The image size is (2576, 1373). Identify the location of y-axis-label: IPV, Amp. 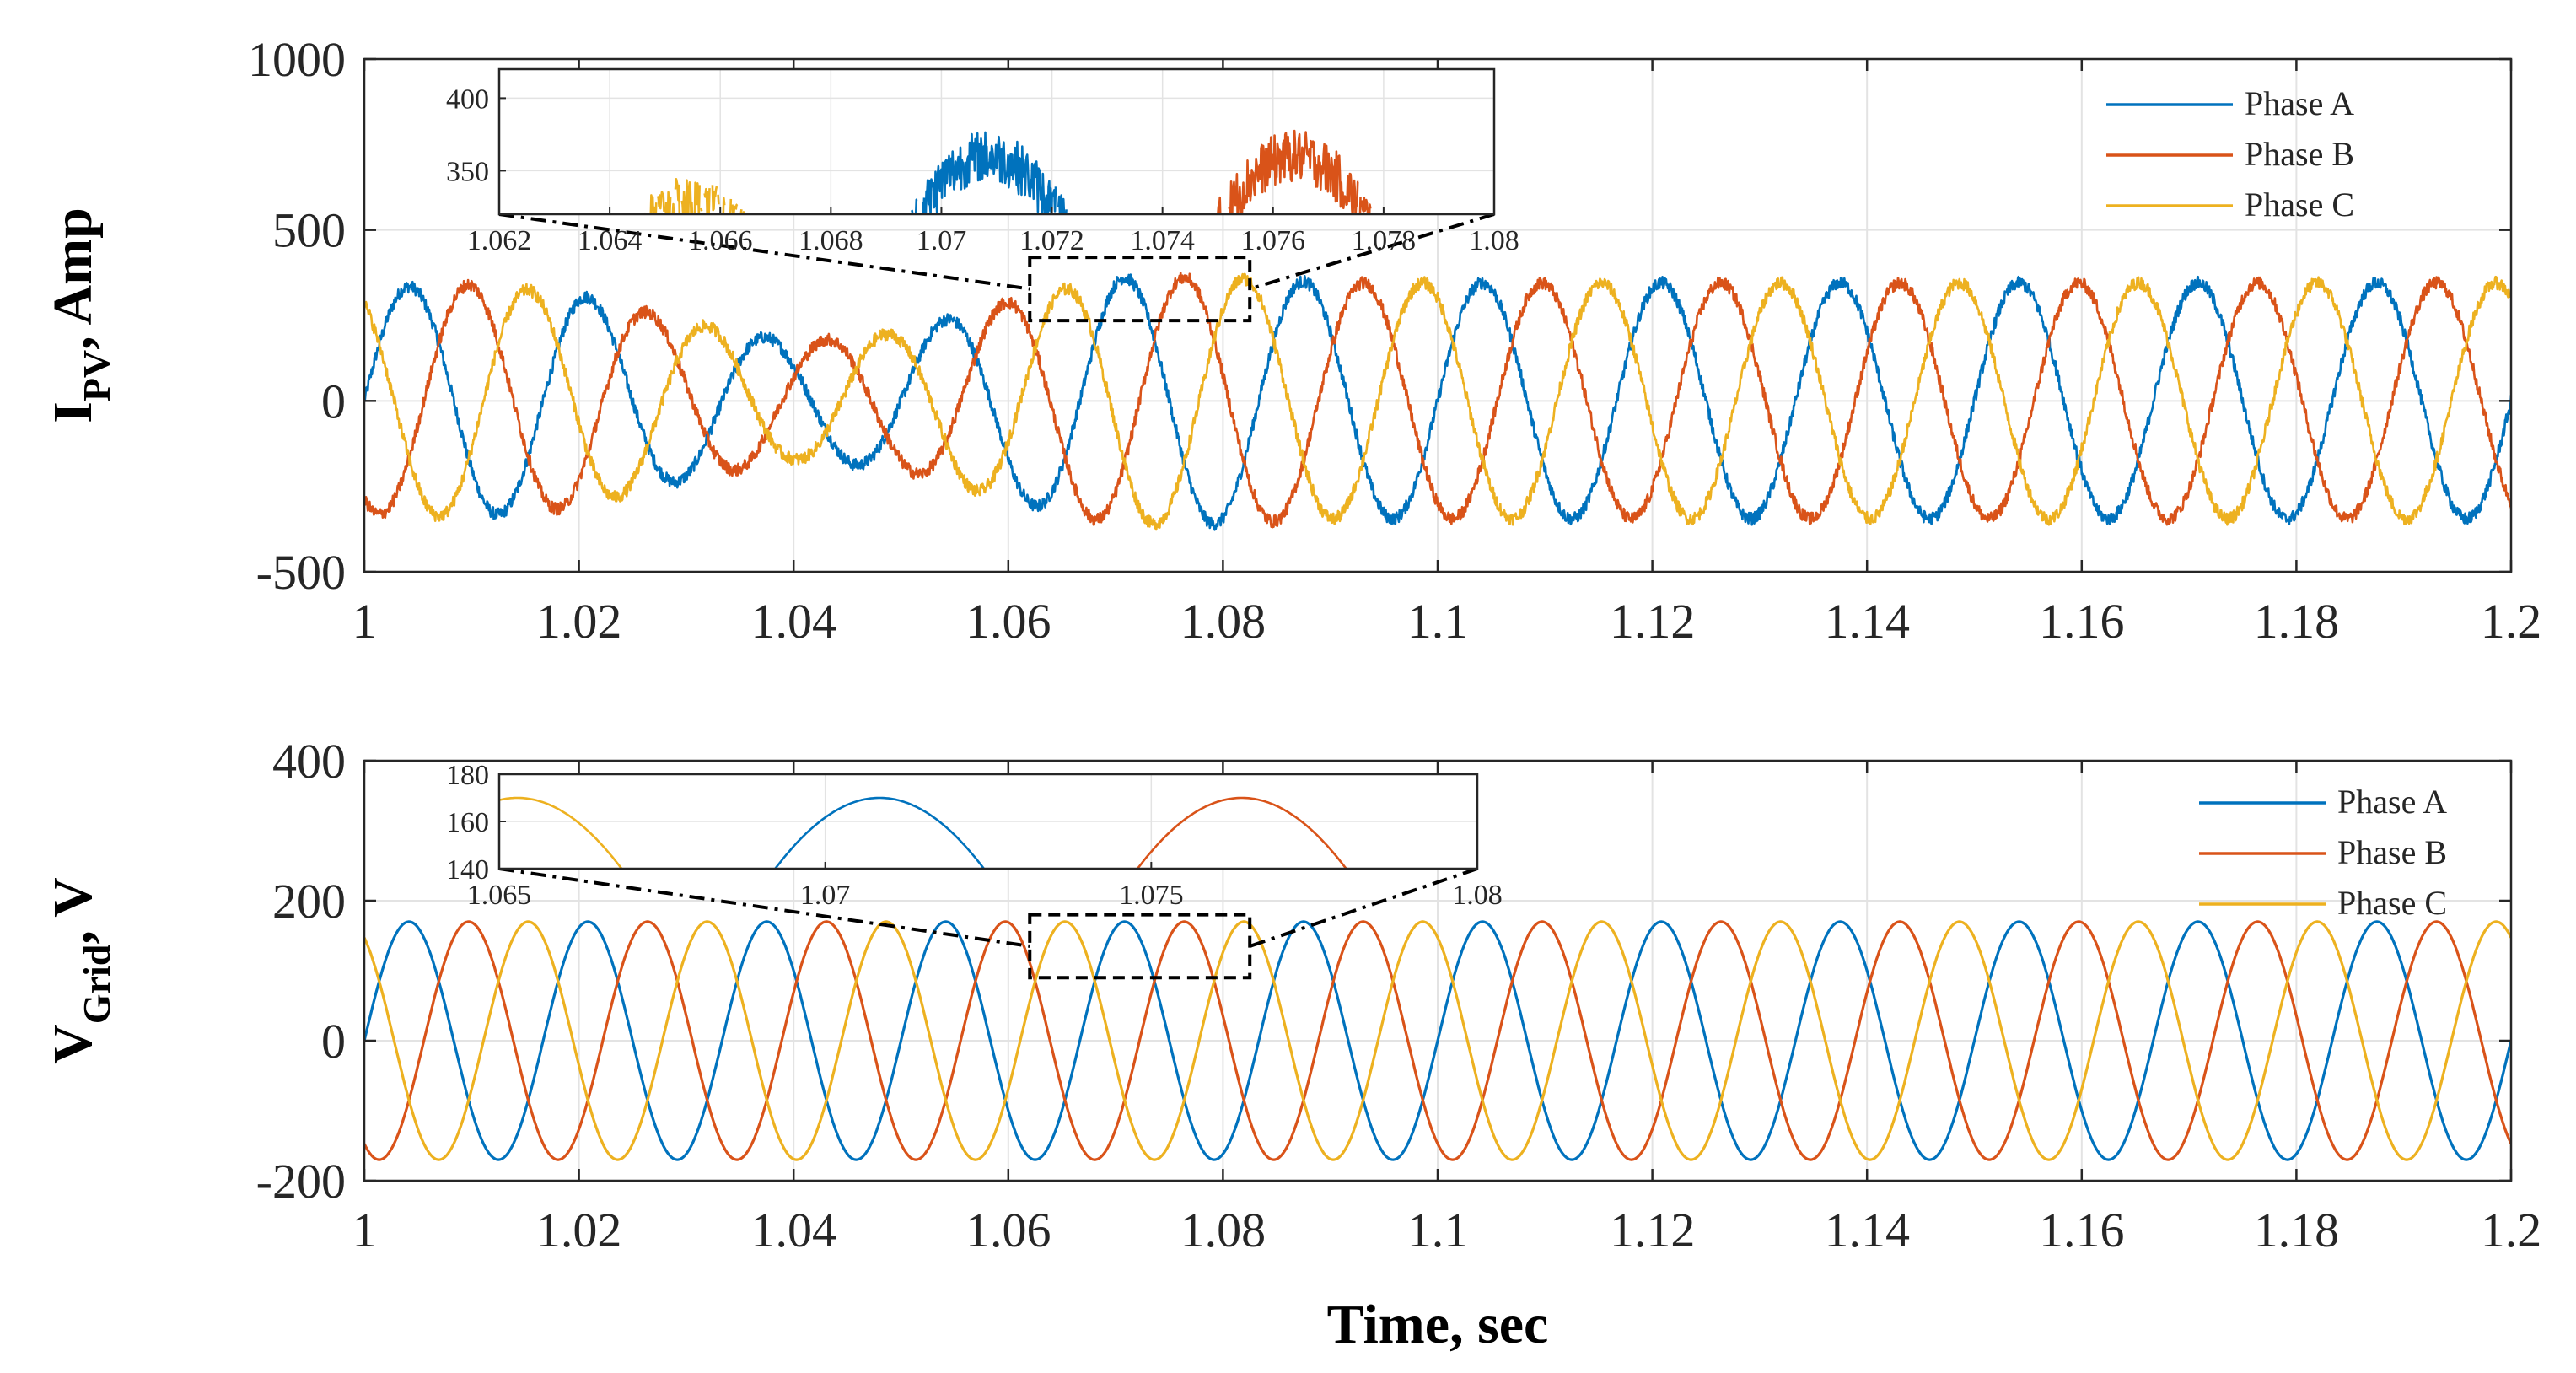
(80, 315).